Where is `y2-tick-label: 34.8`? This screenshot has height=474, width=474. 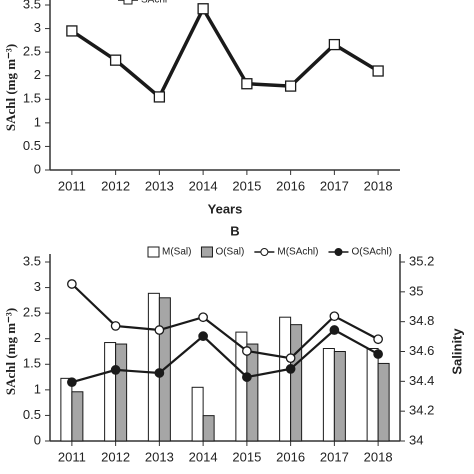 y2-tick-label: 34.8 is located at coordinates (421, 320).